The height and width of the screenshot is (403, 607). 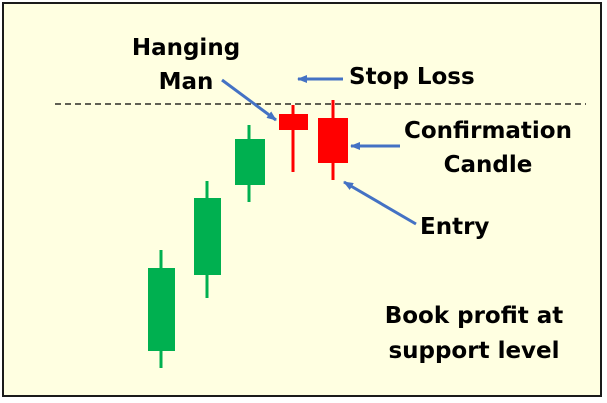 What do you see at coordinates (473, 351) in the screenshot?
I see `book-profit-label-line2: support level` at bounding box center [473, 351].